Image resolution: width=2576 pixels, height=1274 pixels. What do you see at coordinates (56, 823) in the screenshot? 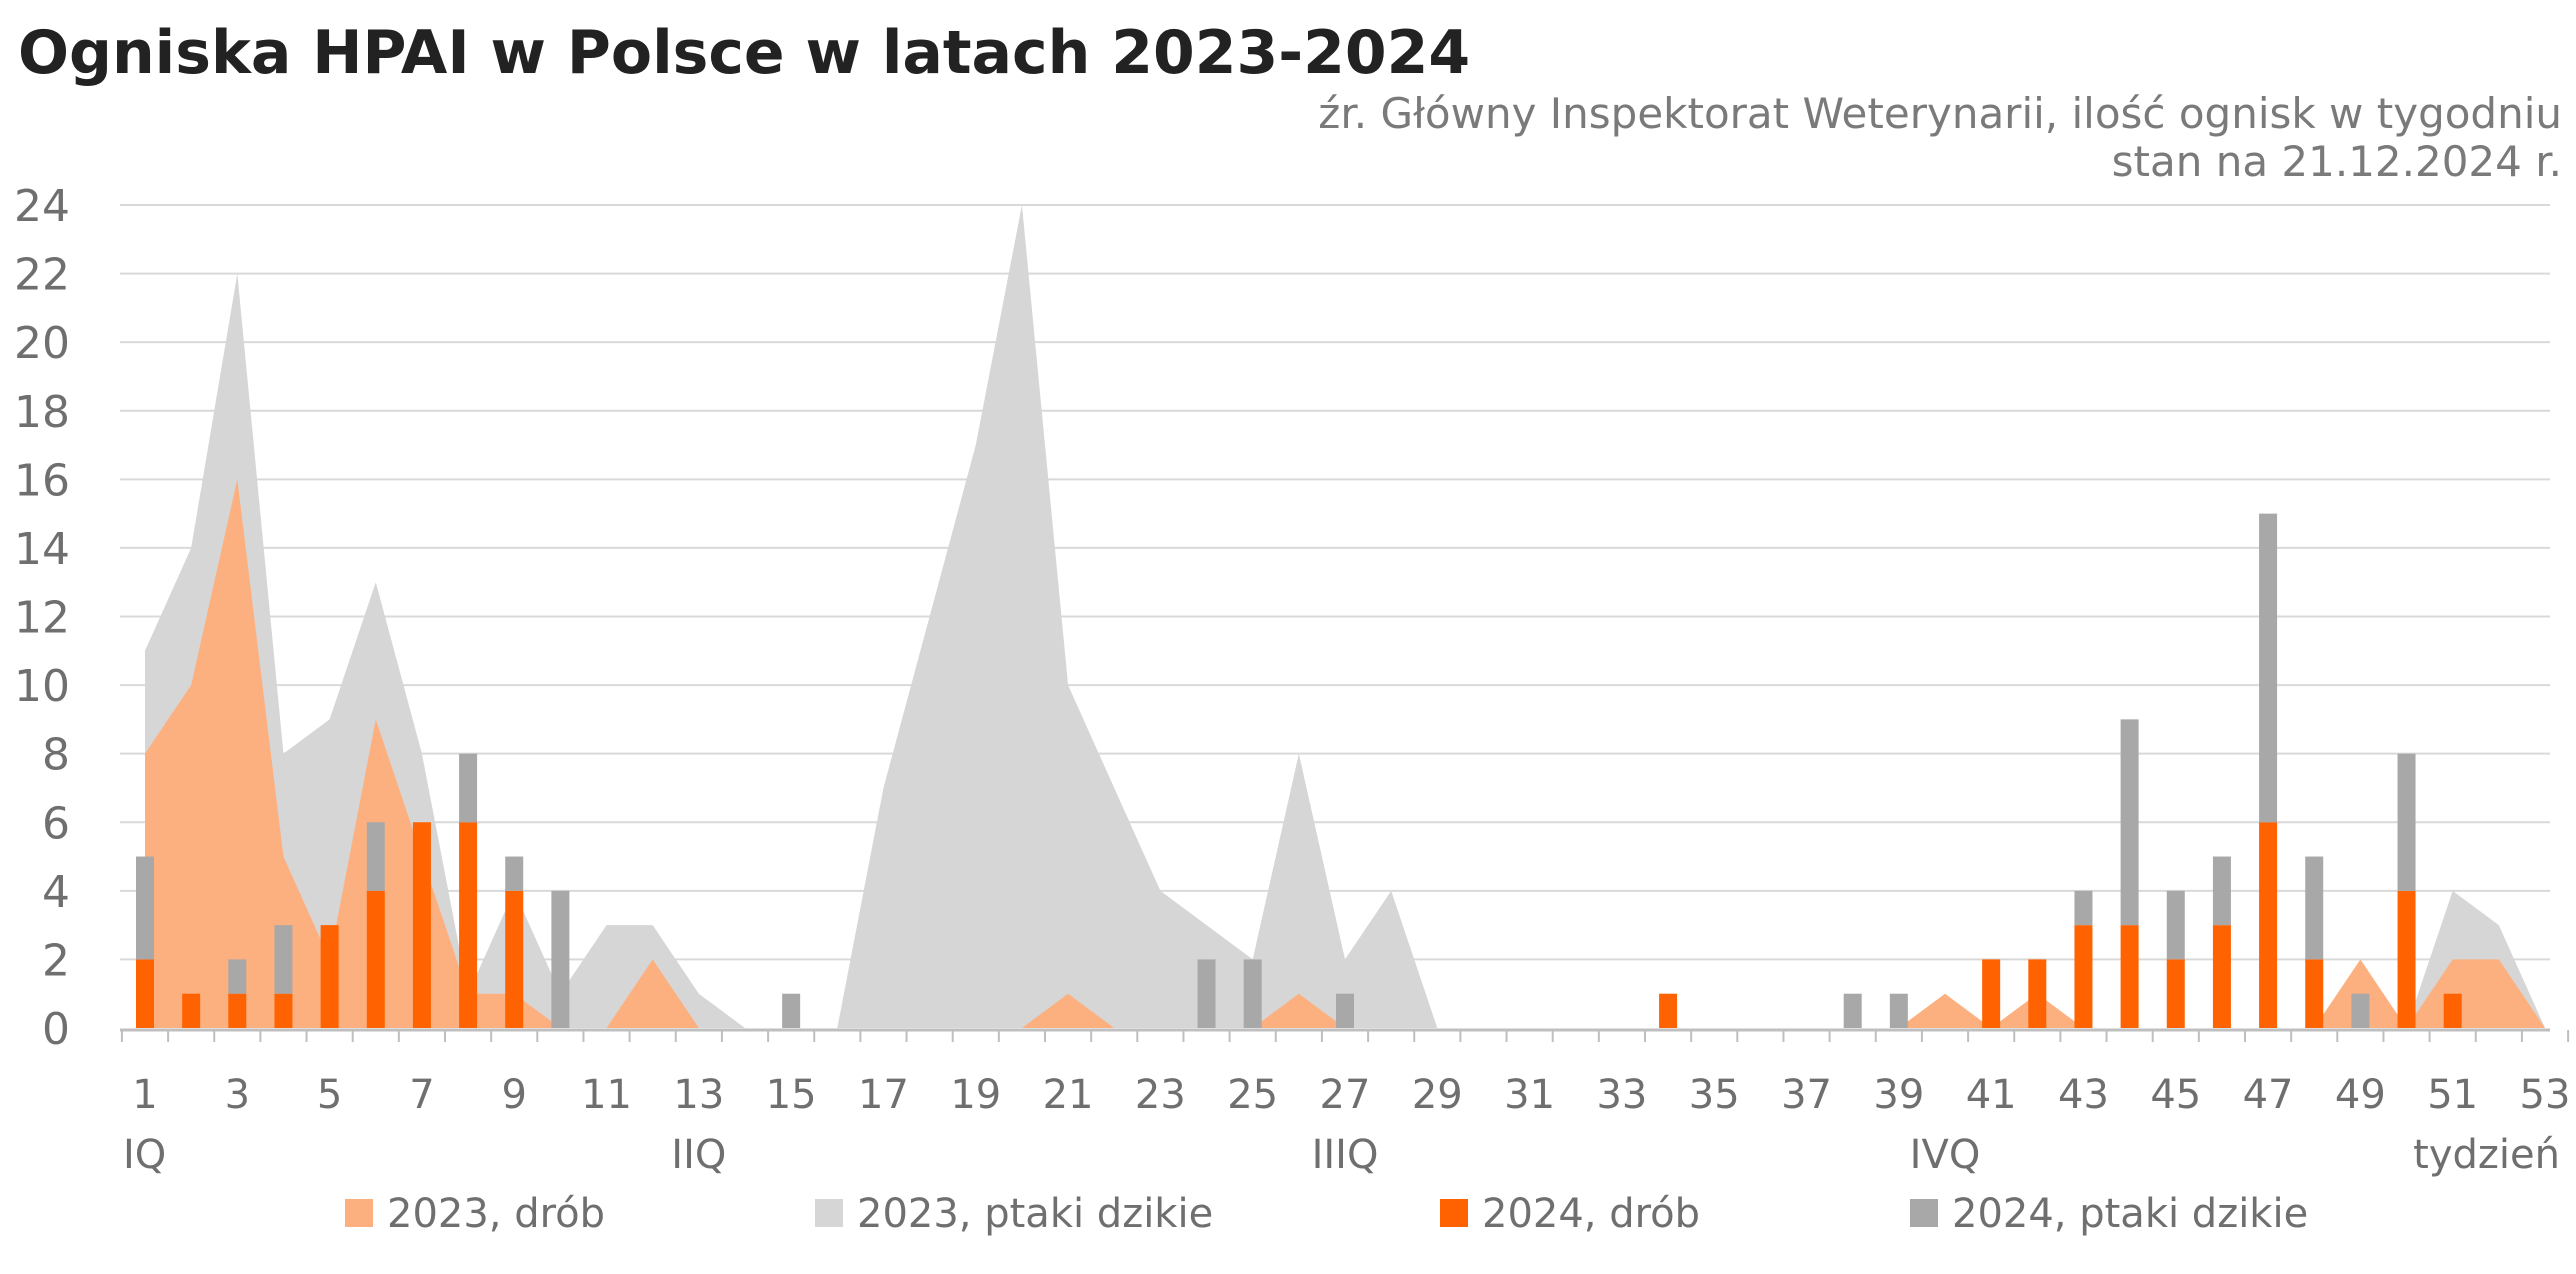
I see `y-tick-label: 6` at bounding box center [56, 823].